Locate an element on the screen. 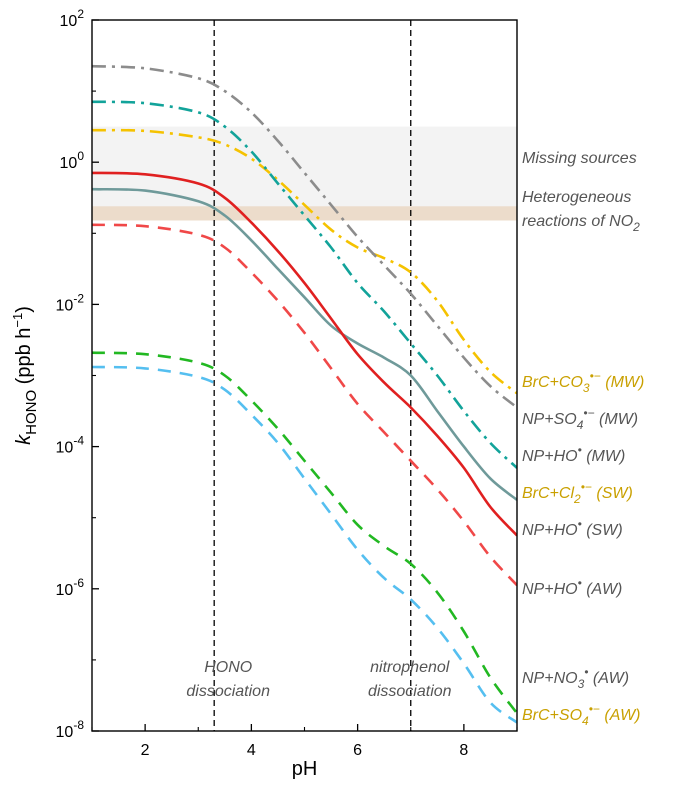  y-tick-label: 10⁻² is located at coordinates (70, 302).